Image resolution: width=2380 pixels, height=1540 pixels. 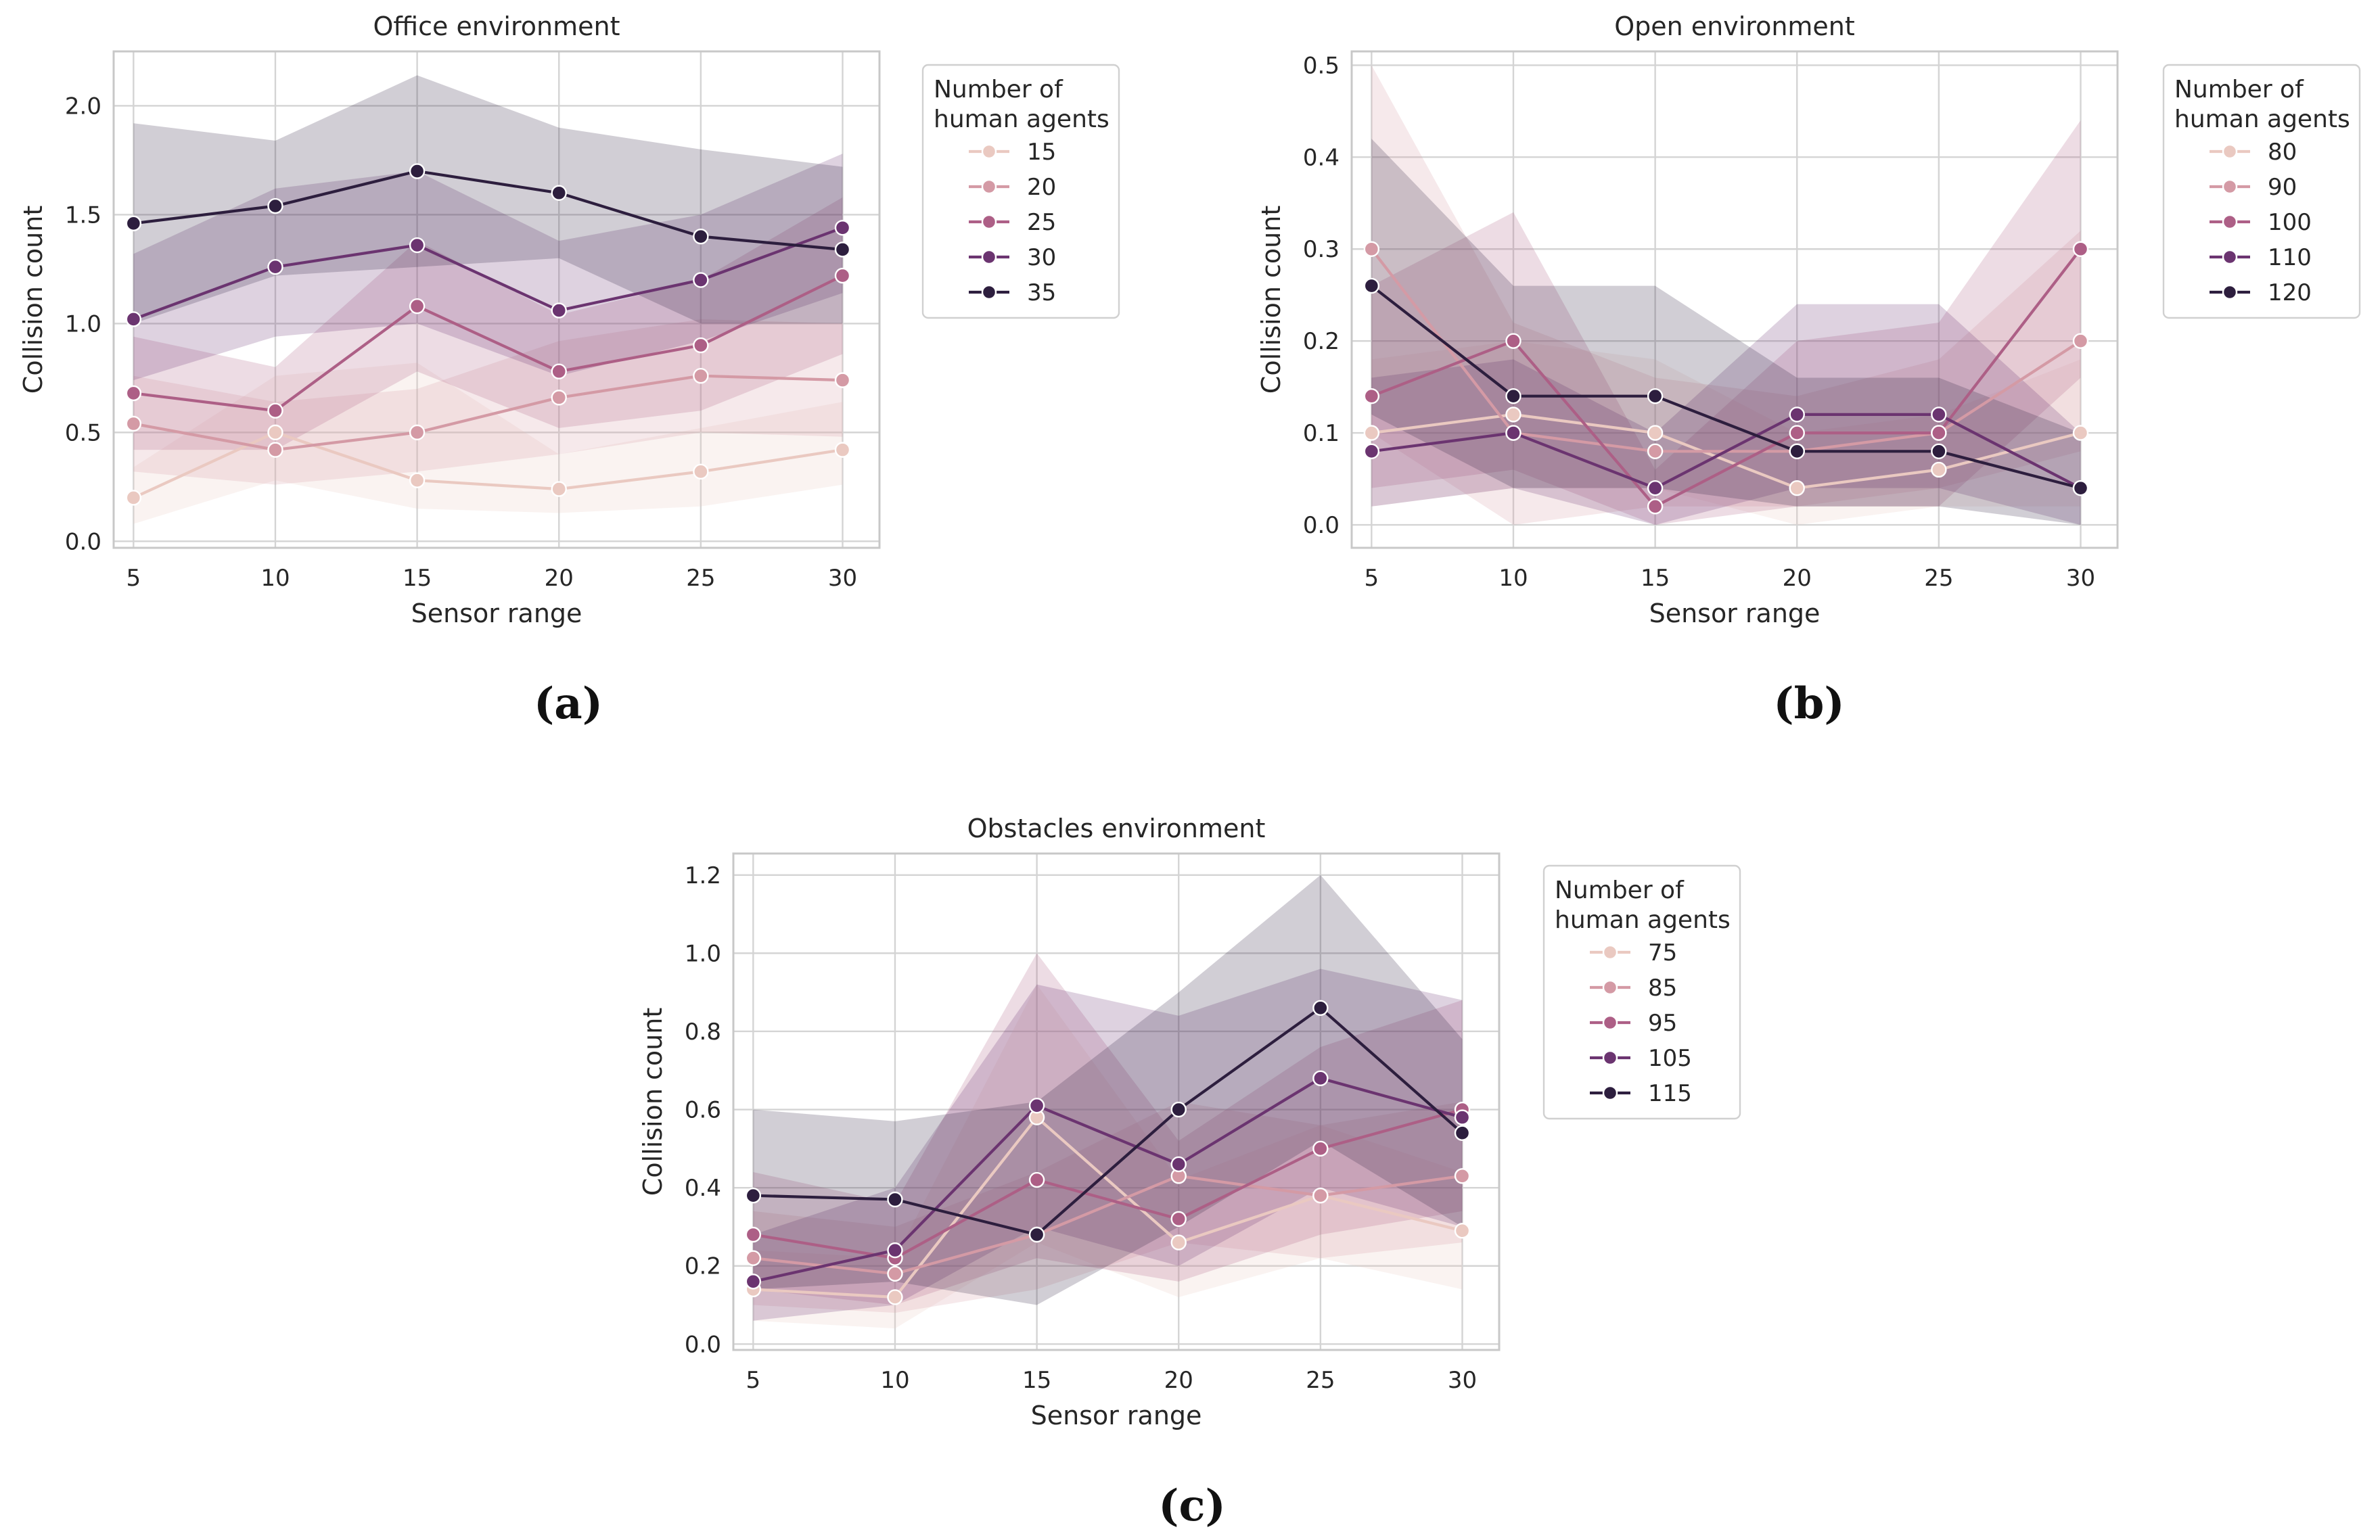 I want to click on legend-label-35: 35, so click(x=1041, y=292).